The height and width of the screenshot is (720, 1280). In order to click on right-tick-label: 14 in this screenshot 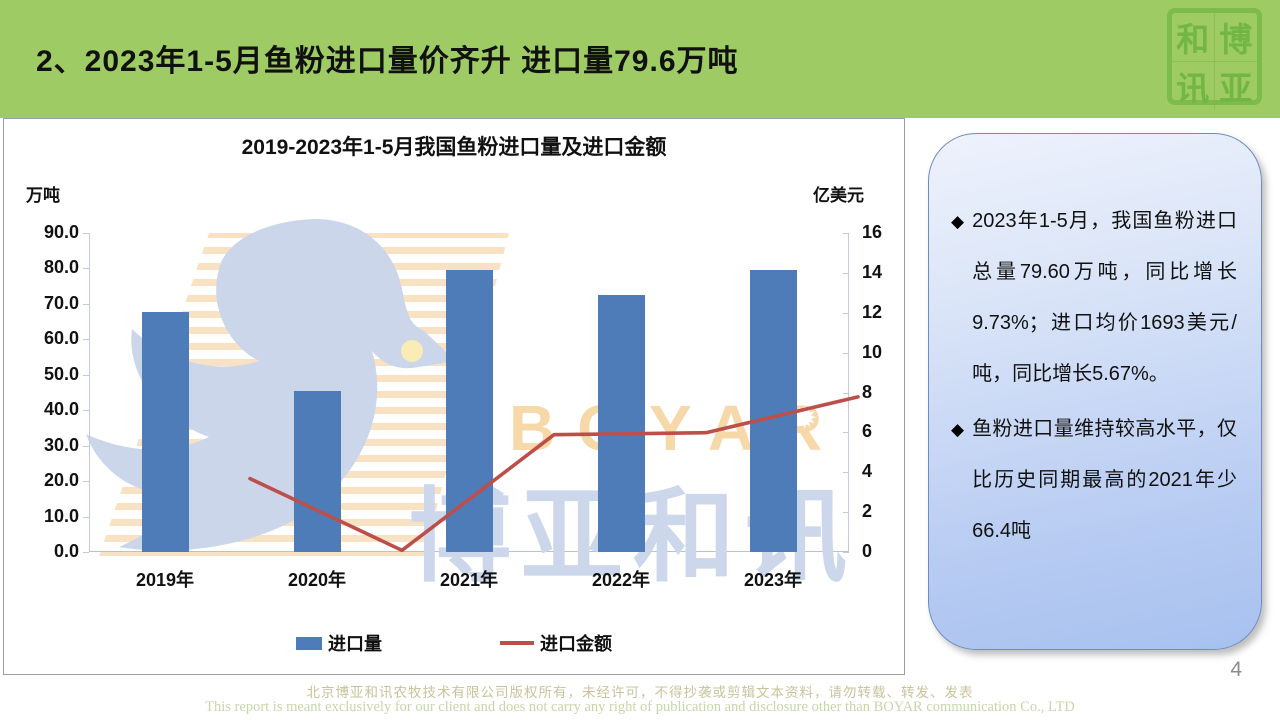, I will do `click(872, 271)`.